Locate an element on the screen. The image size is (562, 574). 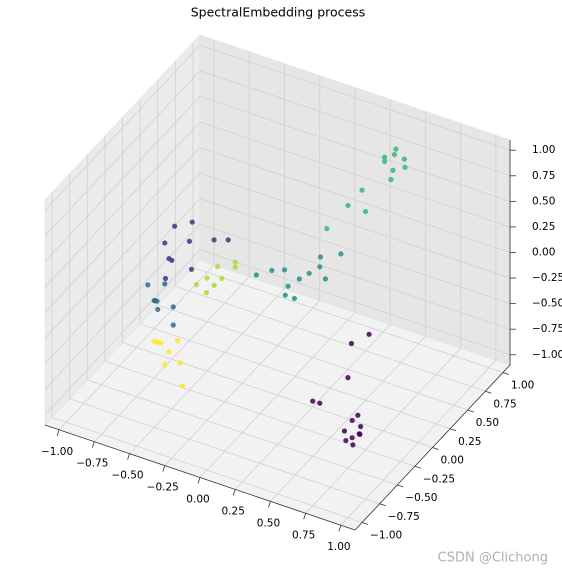
z-tick-label: 0.00 is located at coordinates (543, 253).